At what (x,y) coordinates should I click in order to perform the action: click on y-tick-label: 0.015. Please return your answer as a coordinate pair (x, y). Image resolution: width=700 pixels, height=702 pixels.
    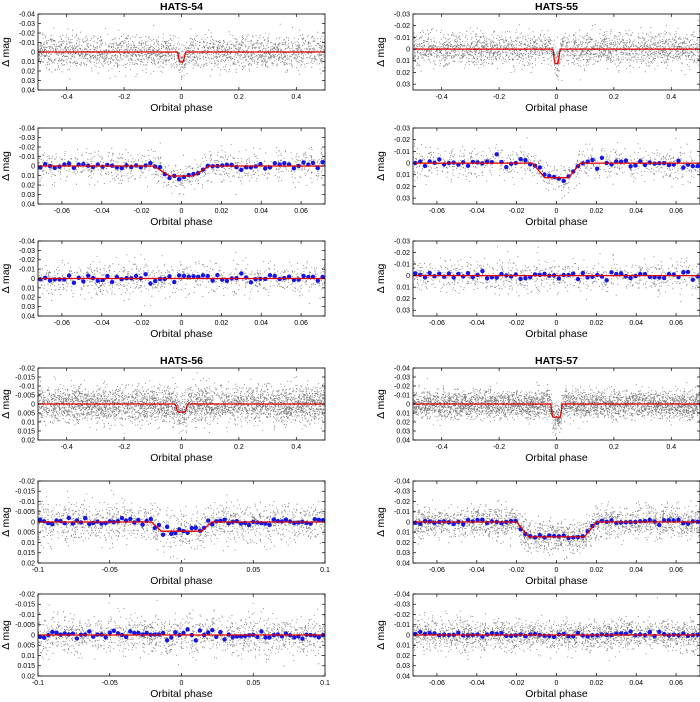
    Looking at the image, I should click on (26, 666).